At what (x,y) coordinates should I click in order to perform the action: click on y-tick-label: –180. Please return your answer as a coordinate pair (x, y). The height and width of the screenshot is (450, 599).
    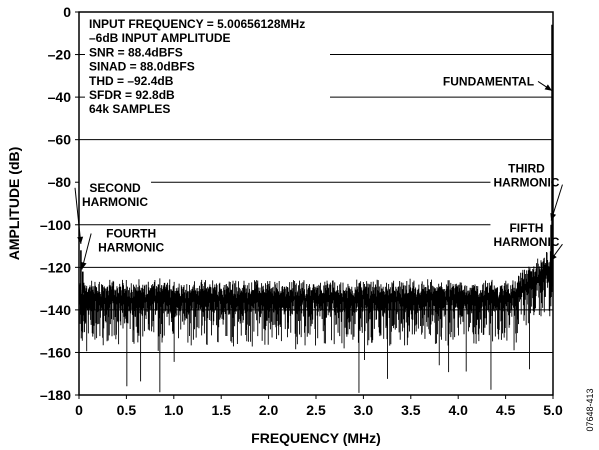
    Looking at the image, I should click on (55, 395).